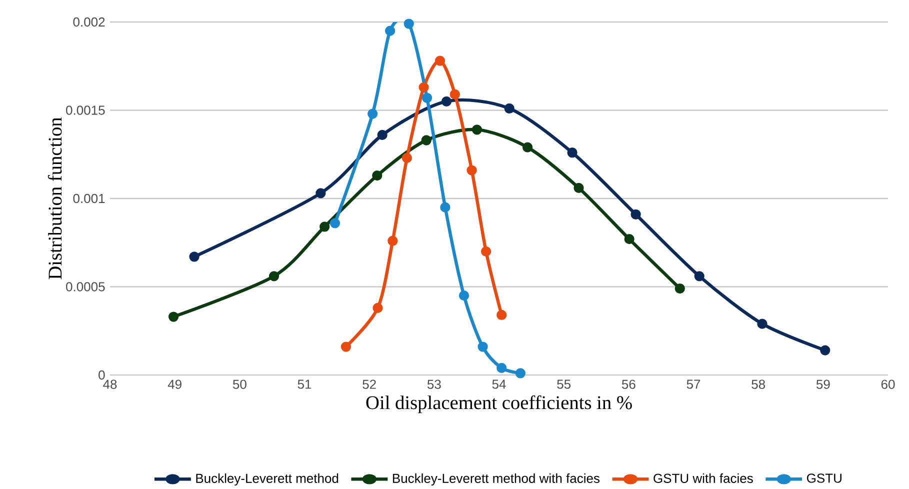 This screenshot has height=489, width=909. Describe the element at coordinates (369, 384) in the screenshot. I see `x-tick-label: 52` at that location.